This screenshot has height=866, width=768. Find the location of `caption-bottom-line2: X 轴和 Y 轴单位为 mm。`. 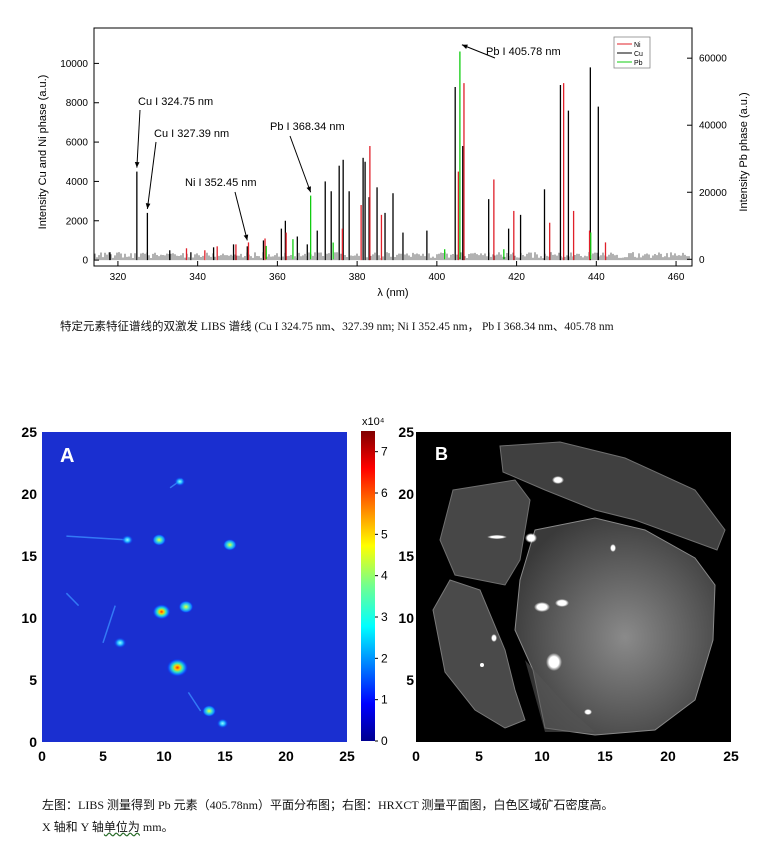

caption-bottom-line2: X 轴和 Y 轴单位为 mm。 is located at coordinates (402, 827).